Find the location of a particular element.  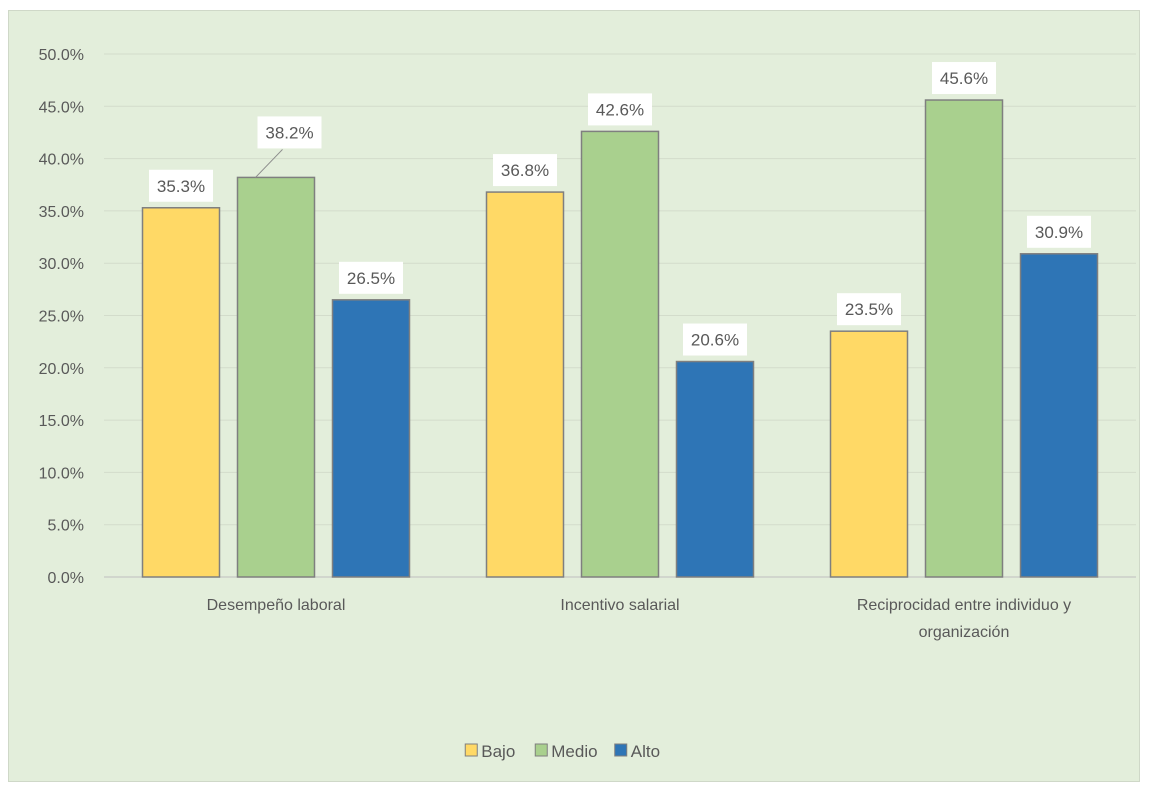

y-tick-label: 10.0% is located at coordinates (61, 473).